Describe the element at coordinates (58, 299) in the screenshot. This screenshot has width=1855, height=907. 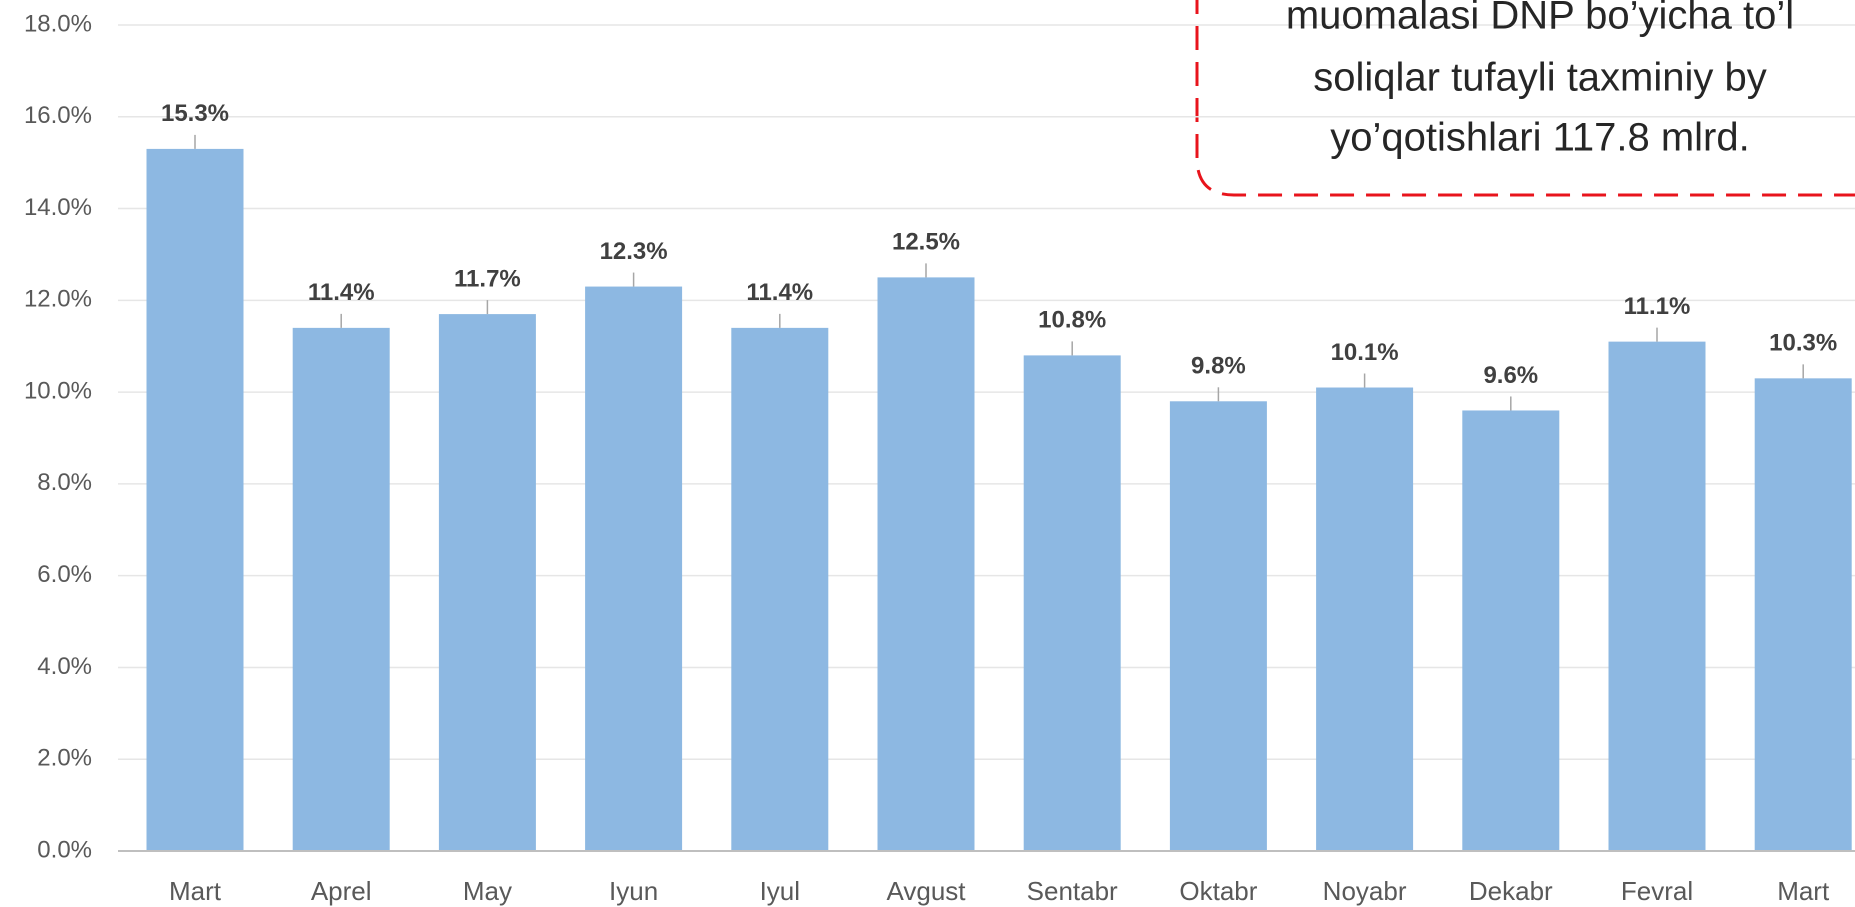
I see `y-tick-label: 12.0%` at that location.